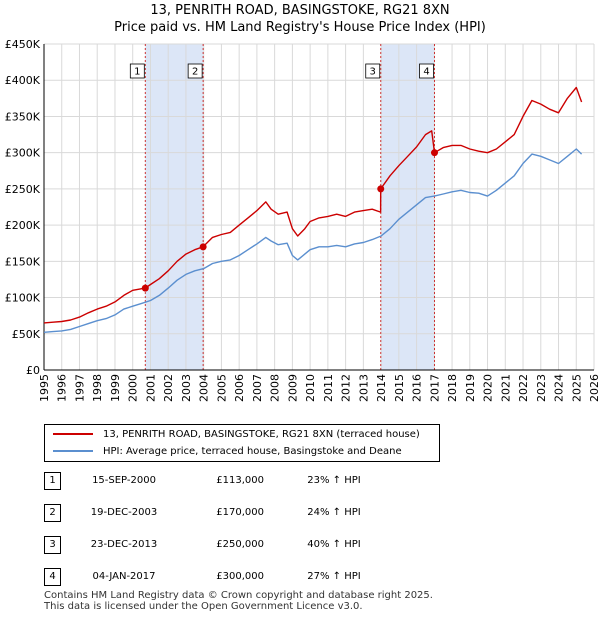 Image resolution: width=600 pixels, height=620 pixels. What do you see at coordinates (523, 388) in the screenshot?
I see `x-tick-label: 2022` at bounding box center [523, 388].